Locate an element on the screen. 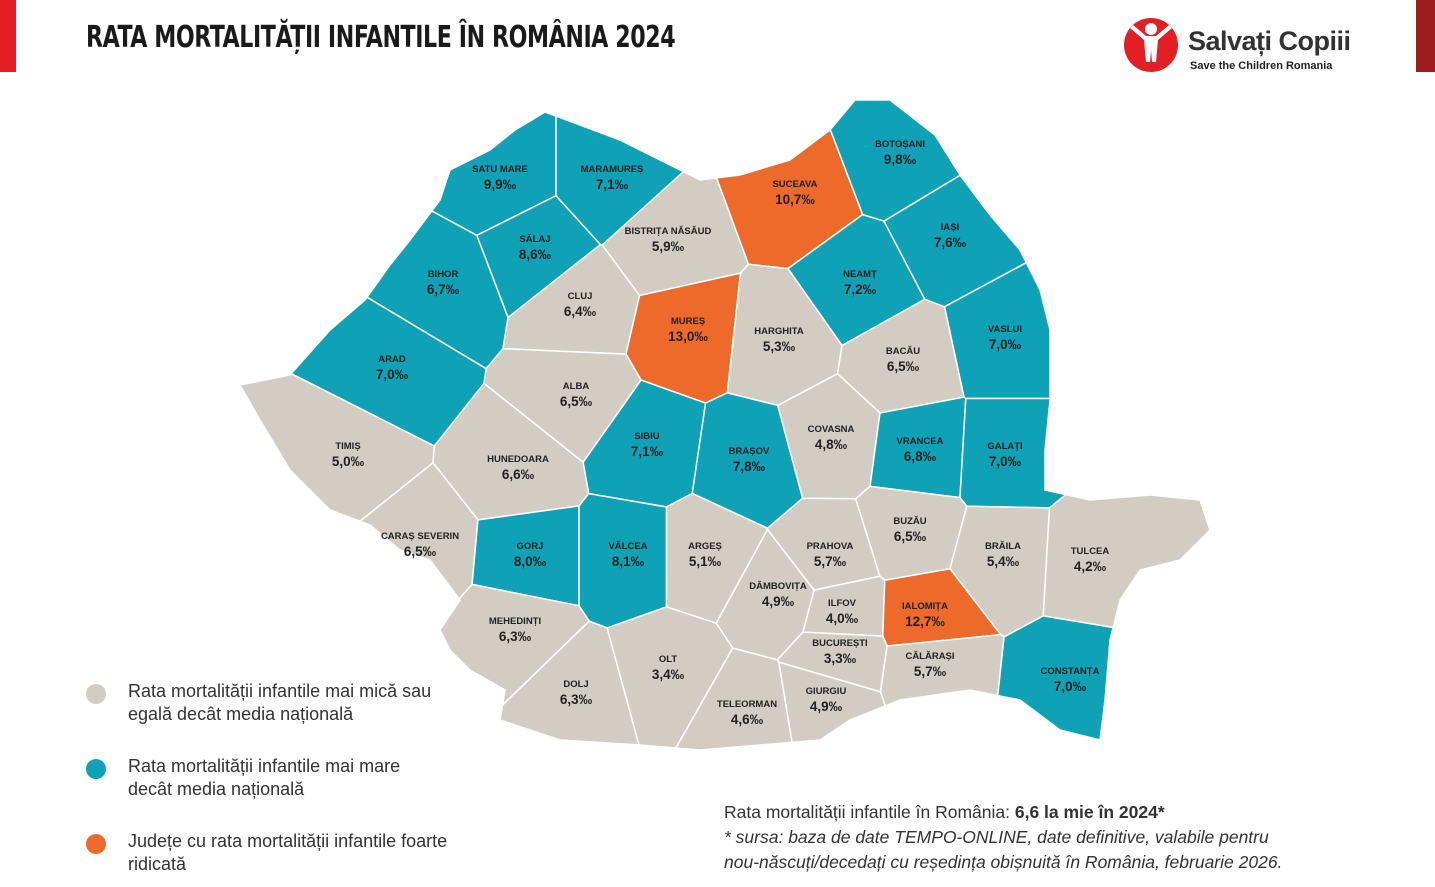 The image size is (1435, 887). county-rate: 3,3‰ is located at coordinates (840, 658).